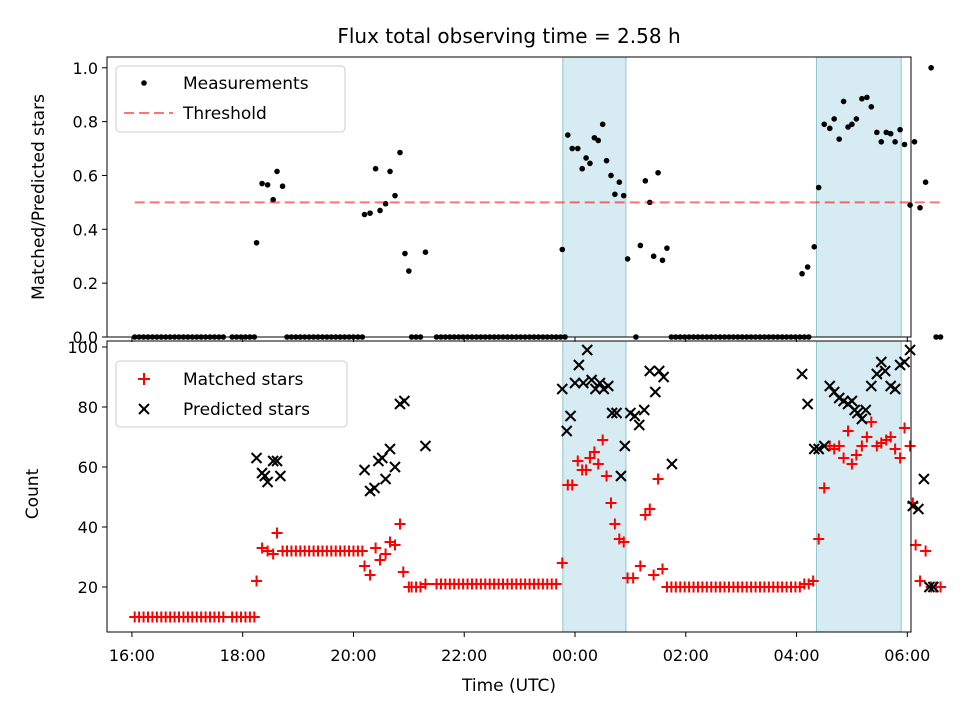 The width and height of the screenshot is (960, 720). I want to click on legend-predicted-marker, so click(144, 409).